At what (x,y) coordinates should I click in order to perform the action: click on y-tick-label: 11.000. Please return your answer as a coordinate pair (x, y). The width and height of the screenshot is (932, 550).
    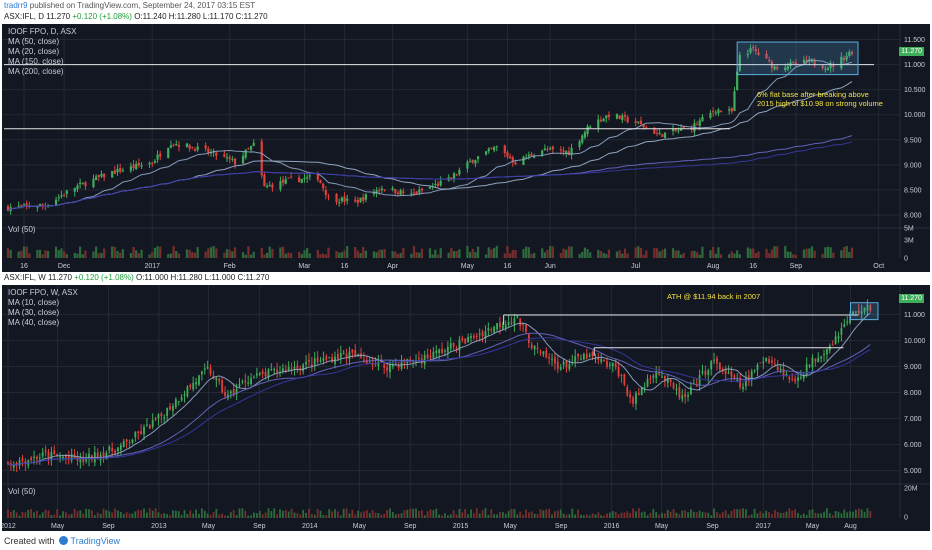
    Looking at the image, I should click on (914, 315).